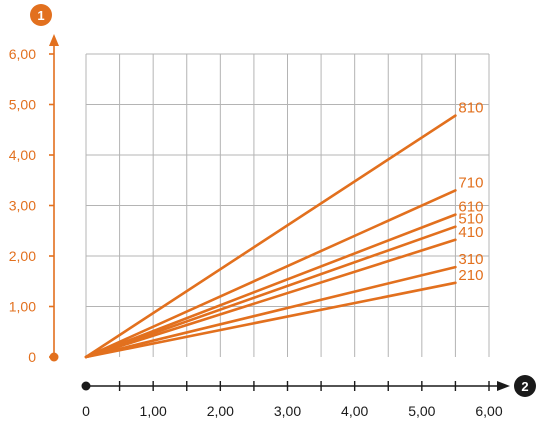 This screenshot has width=540, height=421. I want to click on y-axis-origin-dot, so click(54, 357).